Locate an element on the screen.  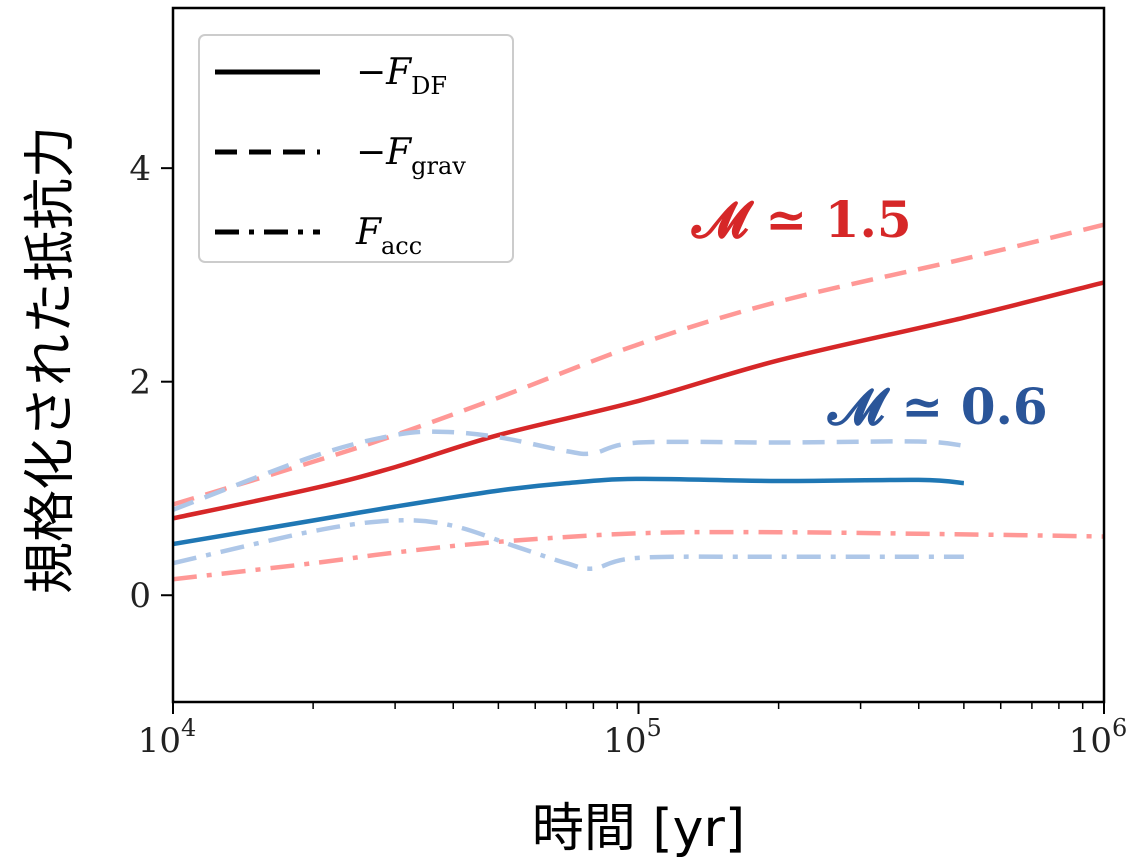
legend: −FDF −Fgrav Facc is located at coordinates (356, 148).